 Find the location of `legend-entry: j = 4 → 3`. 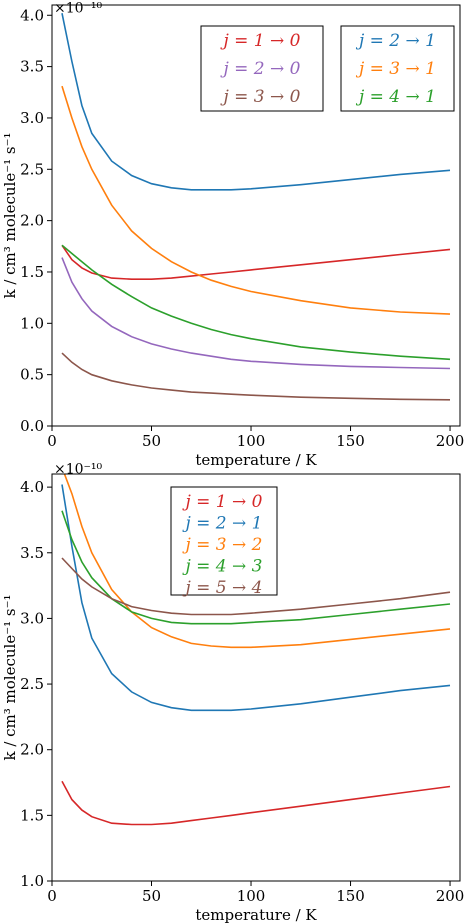

legend-entry: j = 4 → 3 is located at coordinates (221, 567).